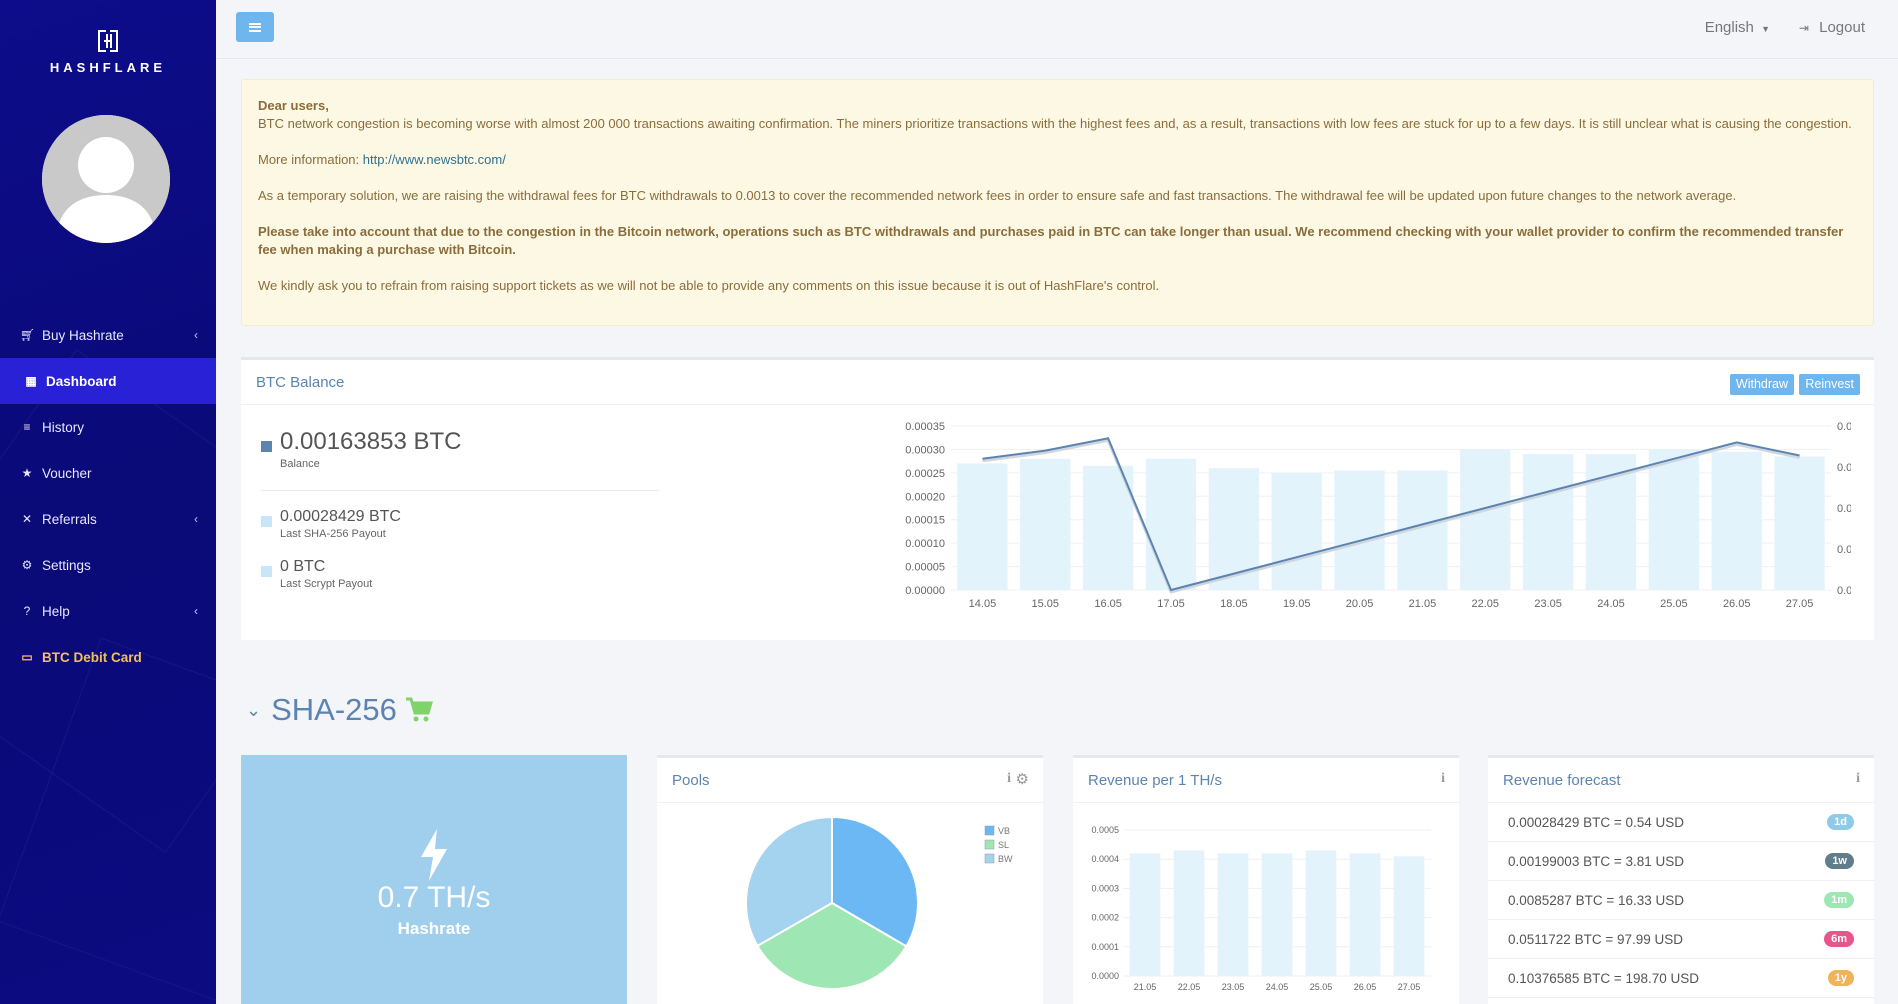 The height and width of the screenshot is (1004, 1898). Describe the element at coordinates (1105, 888) in the screenshot. I see `y-tick-label: 0.0003` at that location.